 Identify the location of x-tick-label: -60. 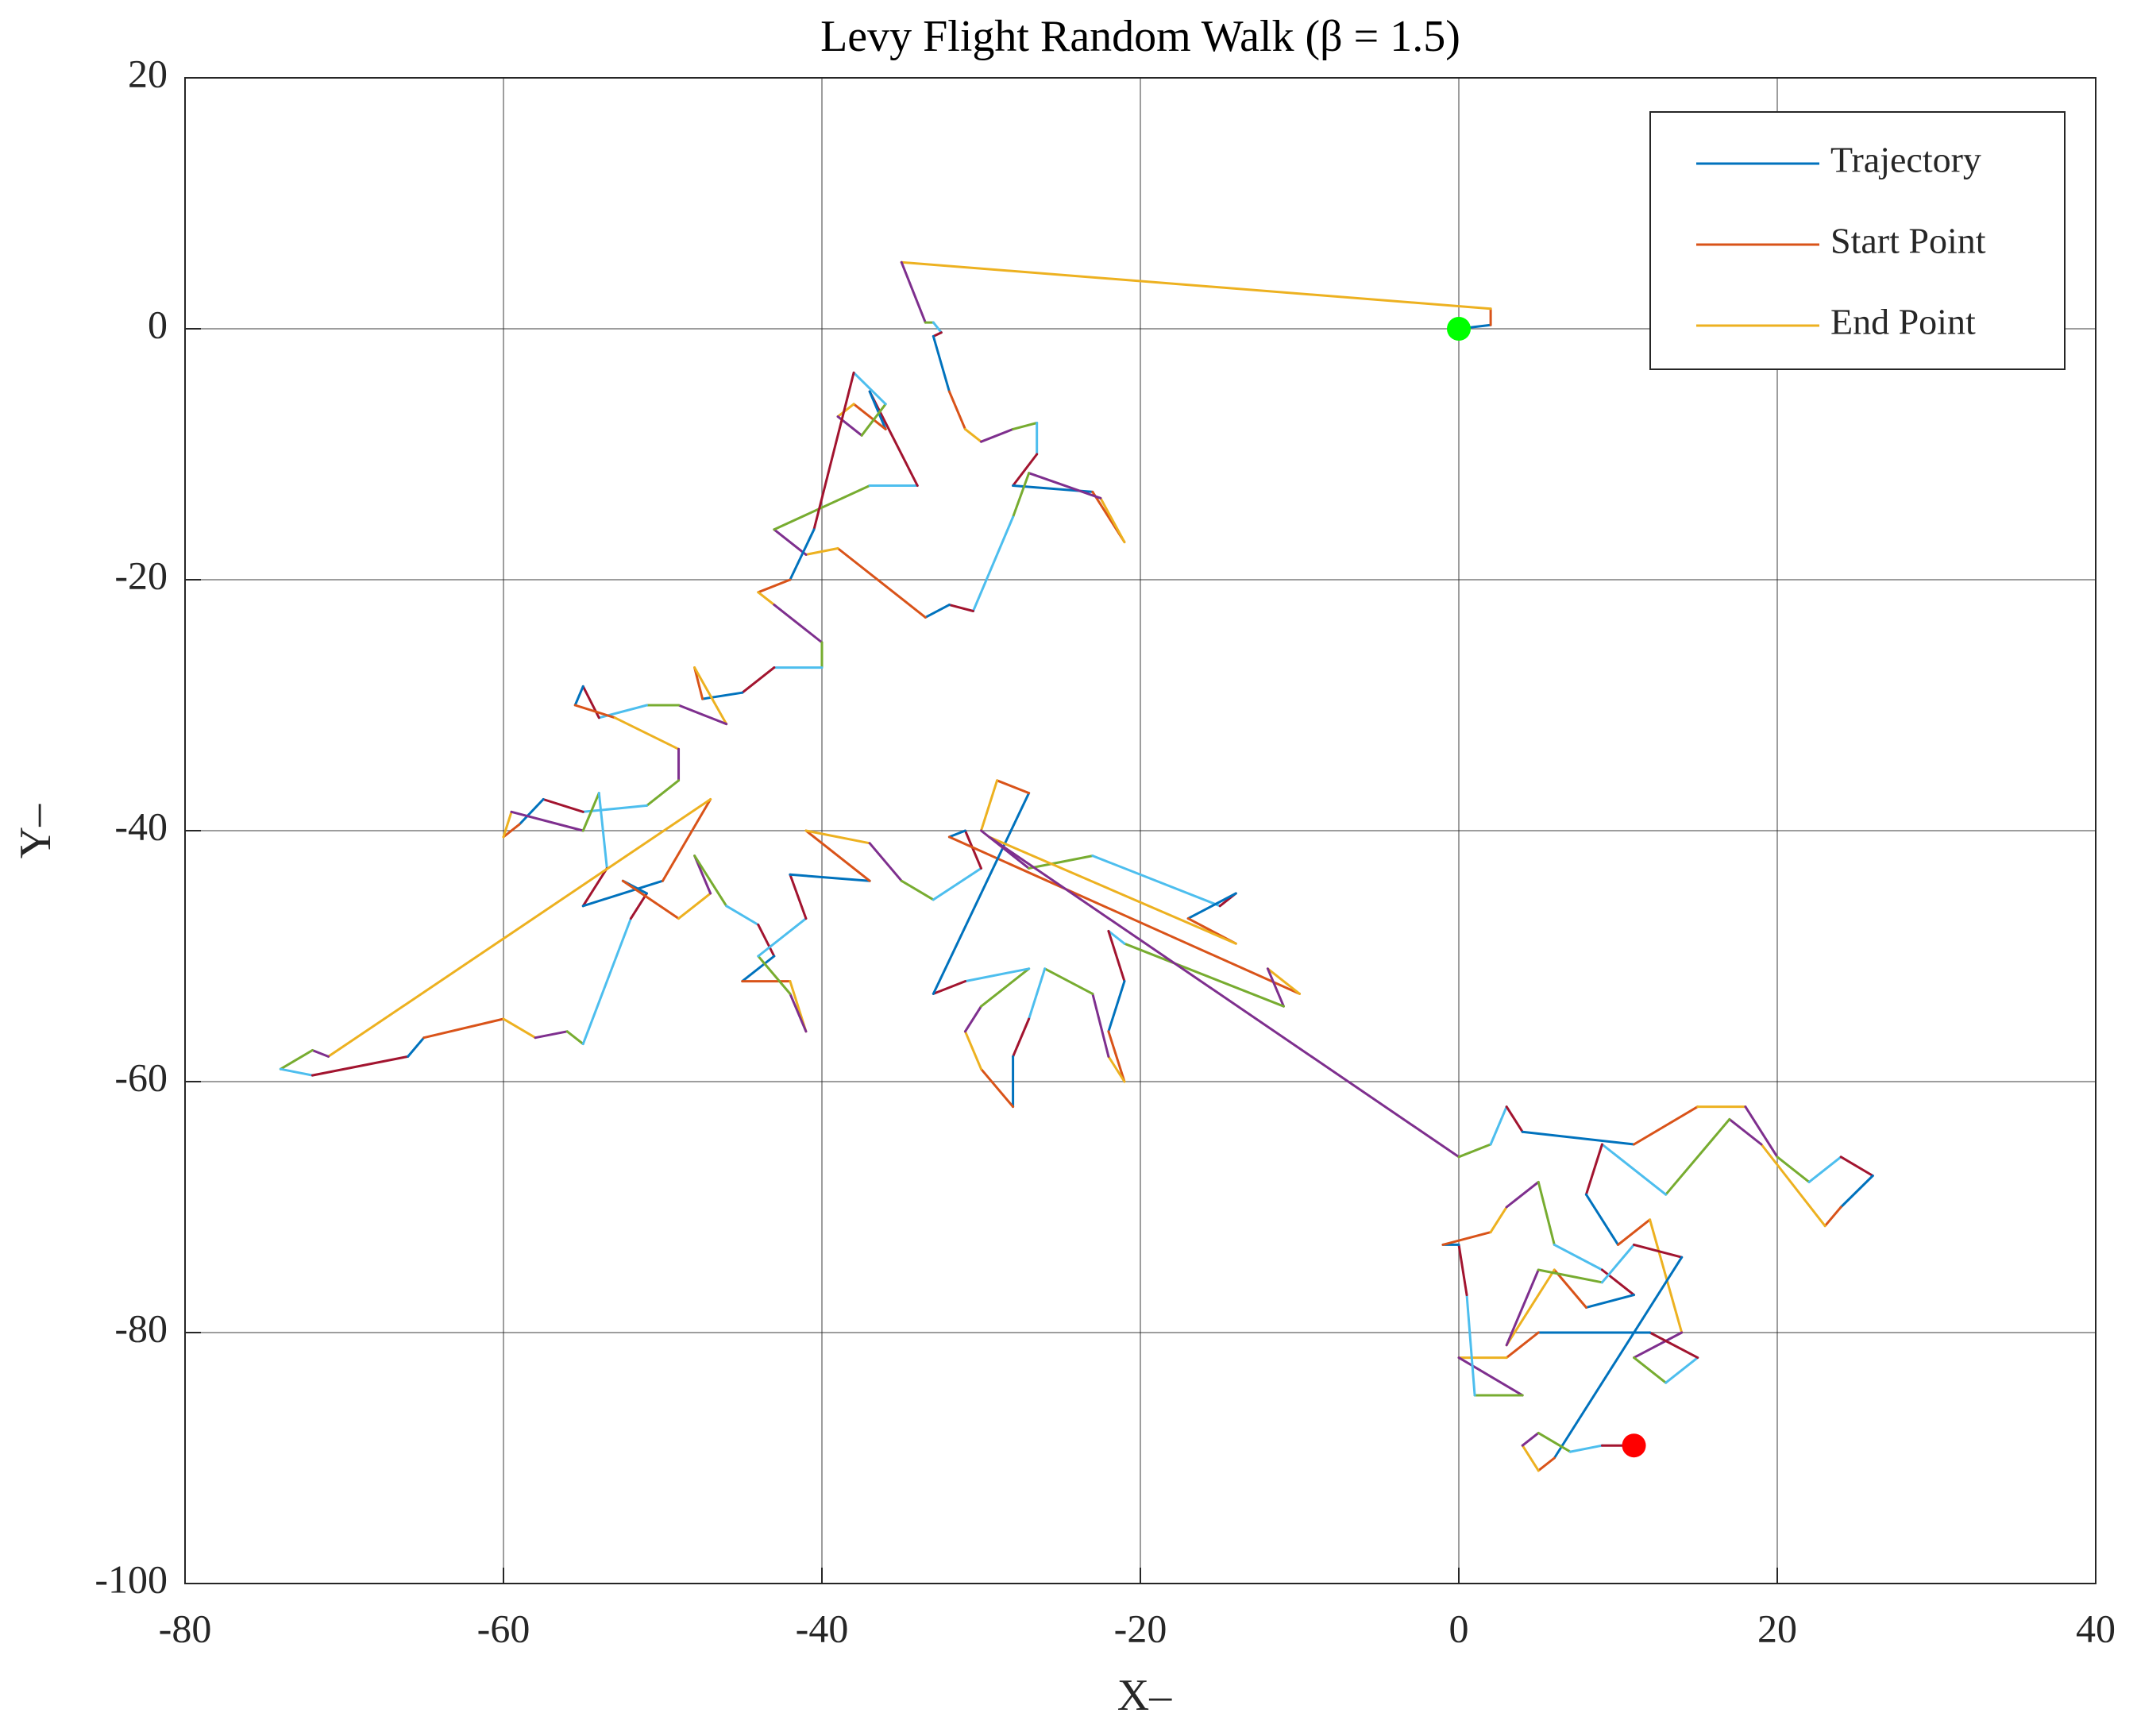
(504, 1628).